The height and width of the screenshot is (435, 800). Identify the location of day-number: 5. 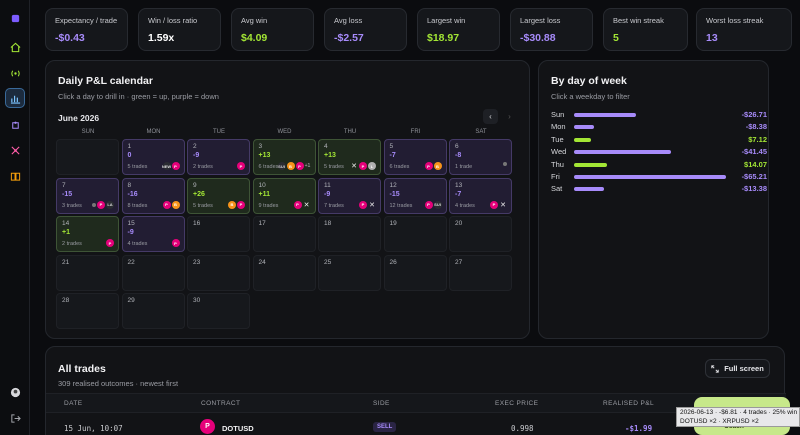
(392, 146).